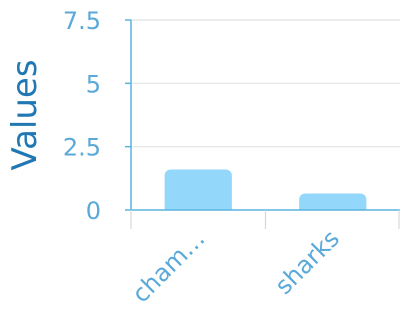  Describe the element at coordinates (82, 116) in the screenshot. I see `y-tick-labels: 0 2.5 5 7.5` at that location.